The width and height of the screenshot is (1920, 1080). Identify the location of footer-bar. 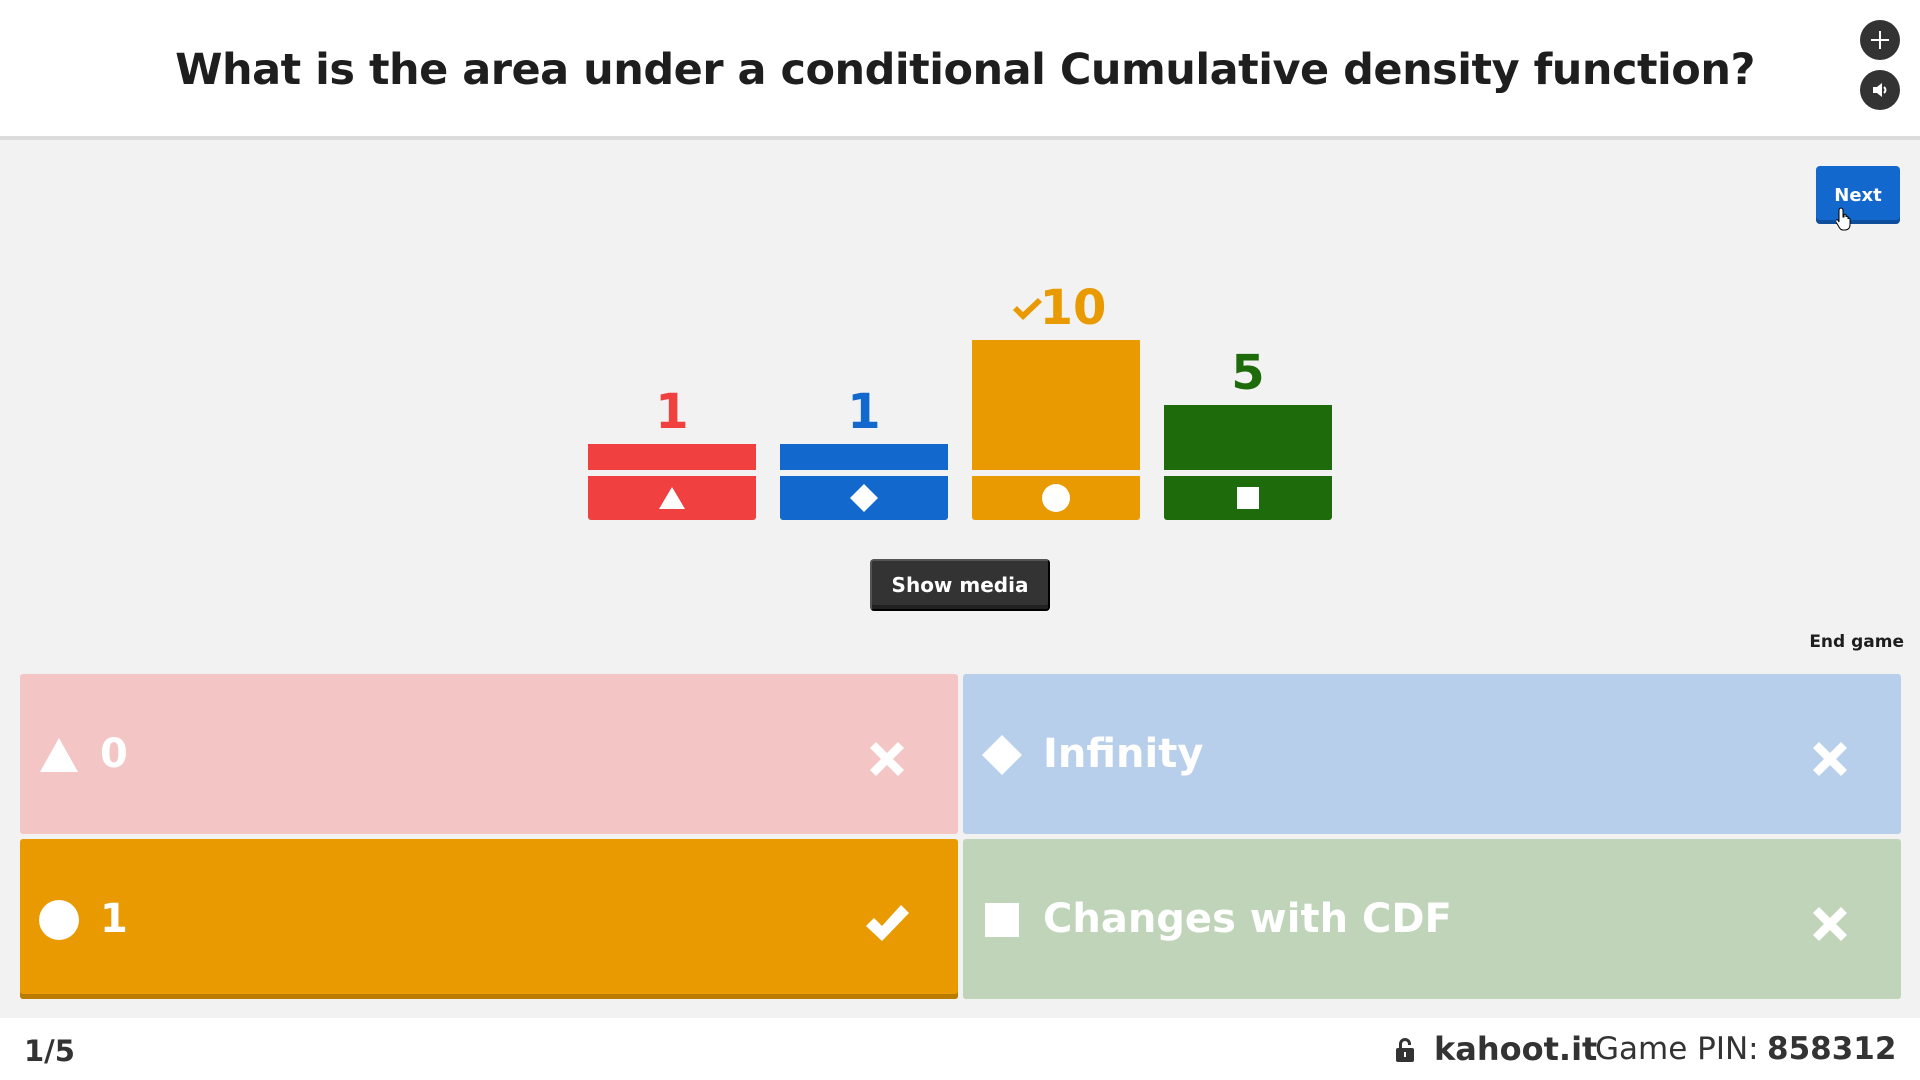
(960, 1049).